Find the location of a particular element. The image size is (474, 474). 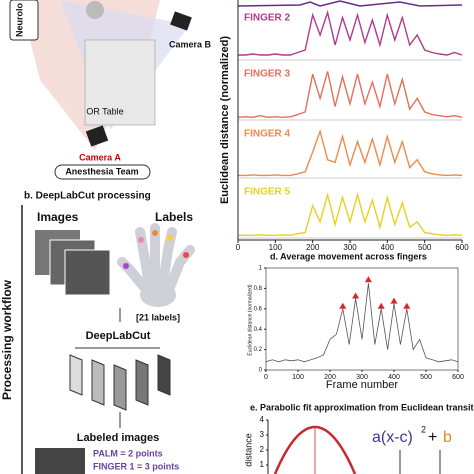

monitor is located at coordinates (24, 20).